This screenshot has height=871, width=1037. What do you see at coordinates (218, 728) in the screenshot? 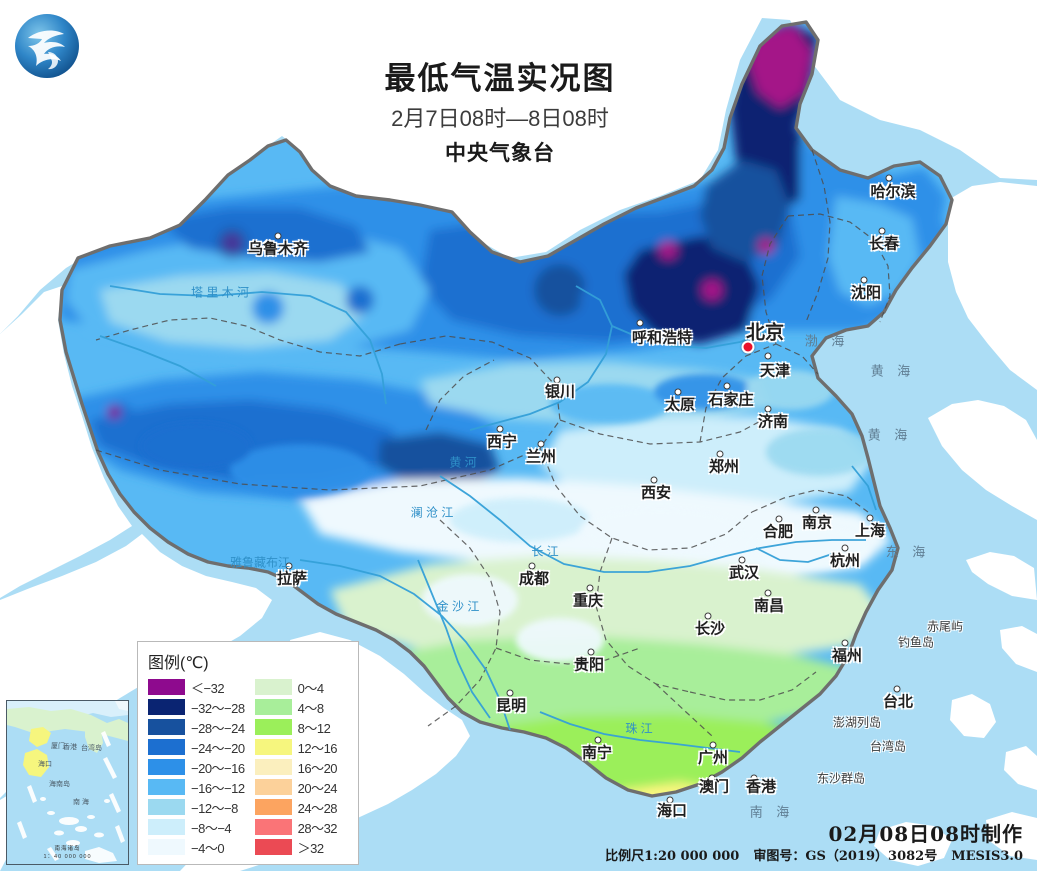
I see `legend-label: −28～−24` at bounding box center [218, 728].